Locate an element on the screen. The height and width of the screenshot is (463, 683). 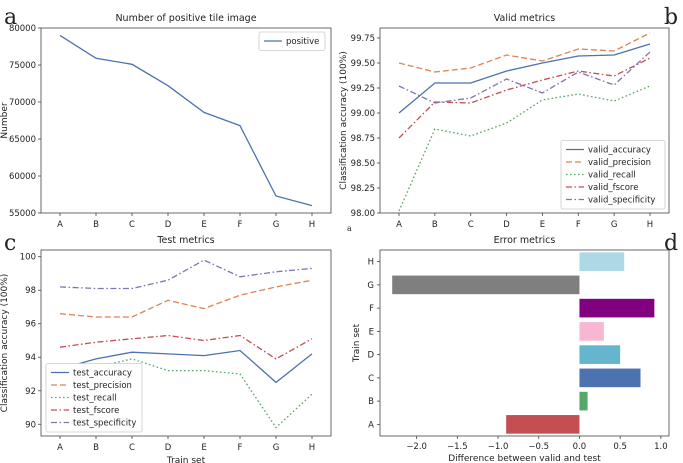
stray-mark: a is located at coordinates (349, 228).